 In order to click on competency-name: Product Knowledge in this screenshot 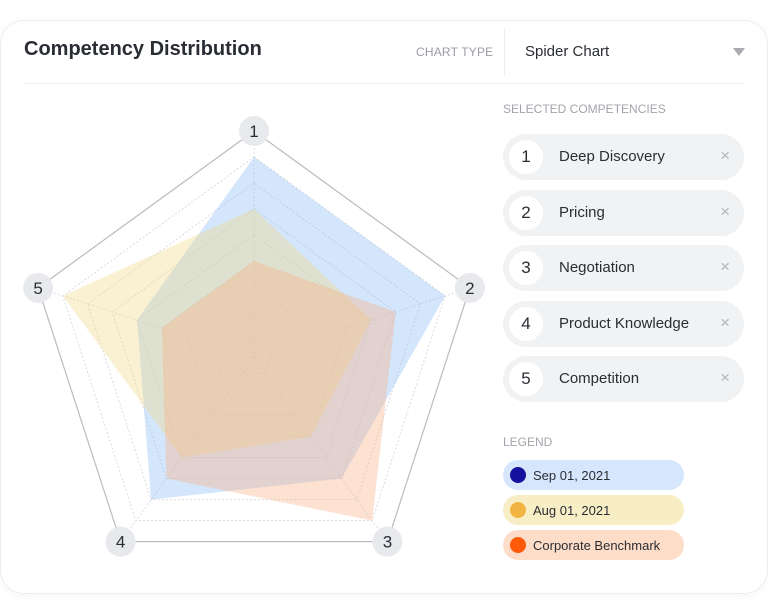, I will do `click(624, 323)`.